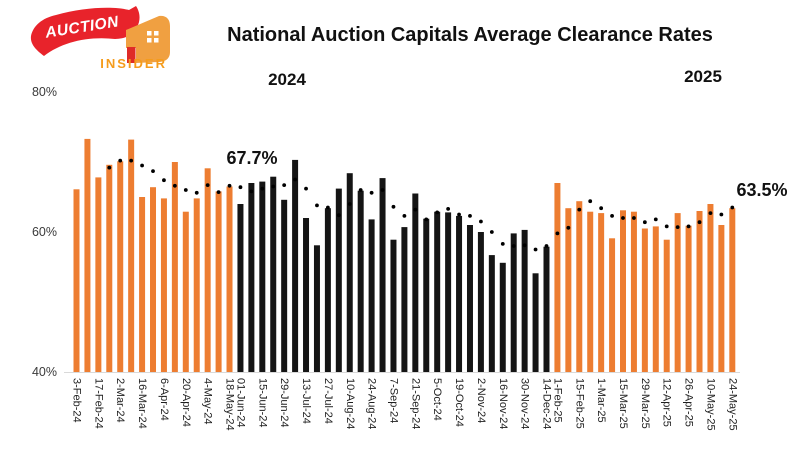 Image resolution: width=800 pixels, height=473 pixels. I want to click on x-axis-date-label: 18-May-24, so click(230, 404).